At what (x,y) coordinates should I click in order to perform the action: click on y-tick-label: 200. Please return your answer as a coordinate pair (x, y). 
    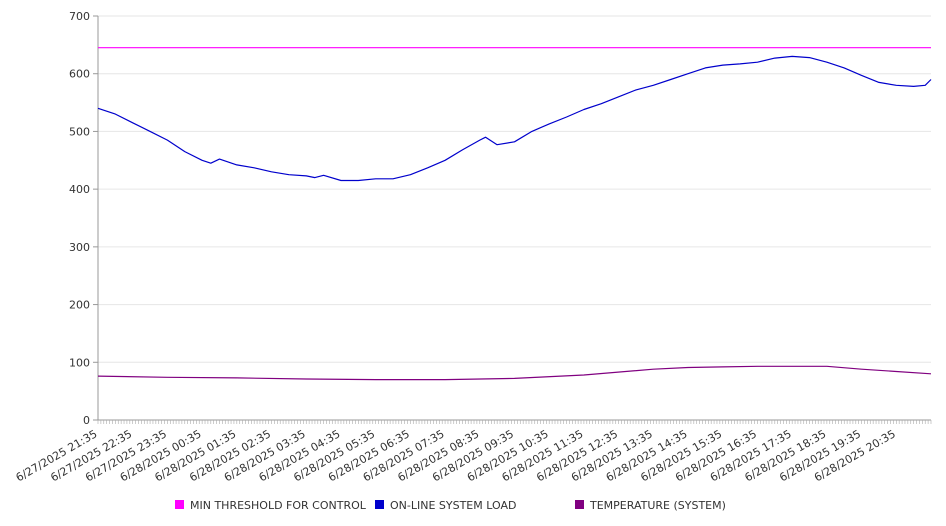
    Looking at the image, I should click on (79, 305).